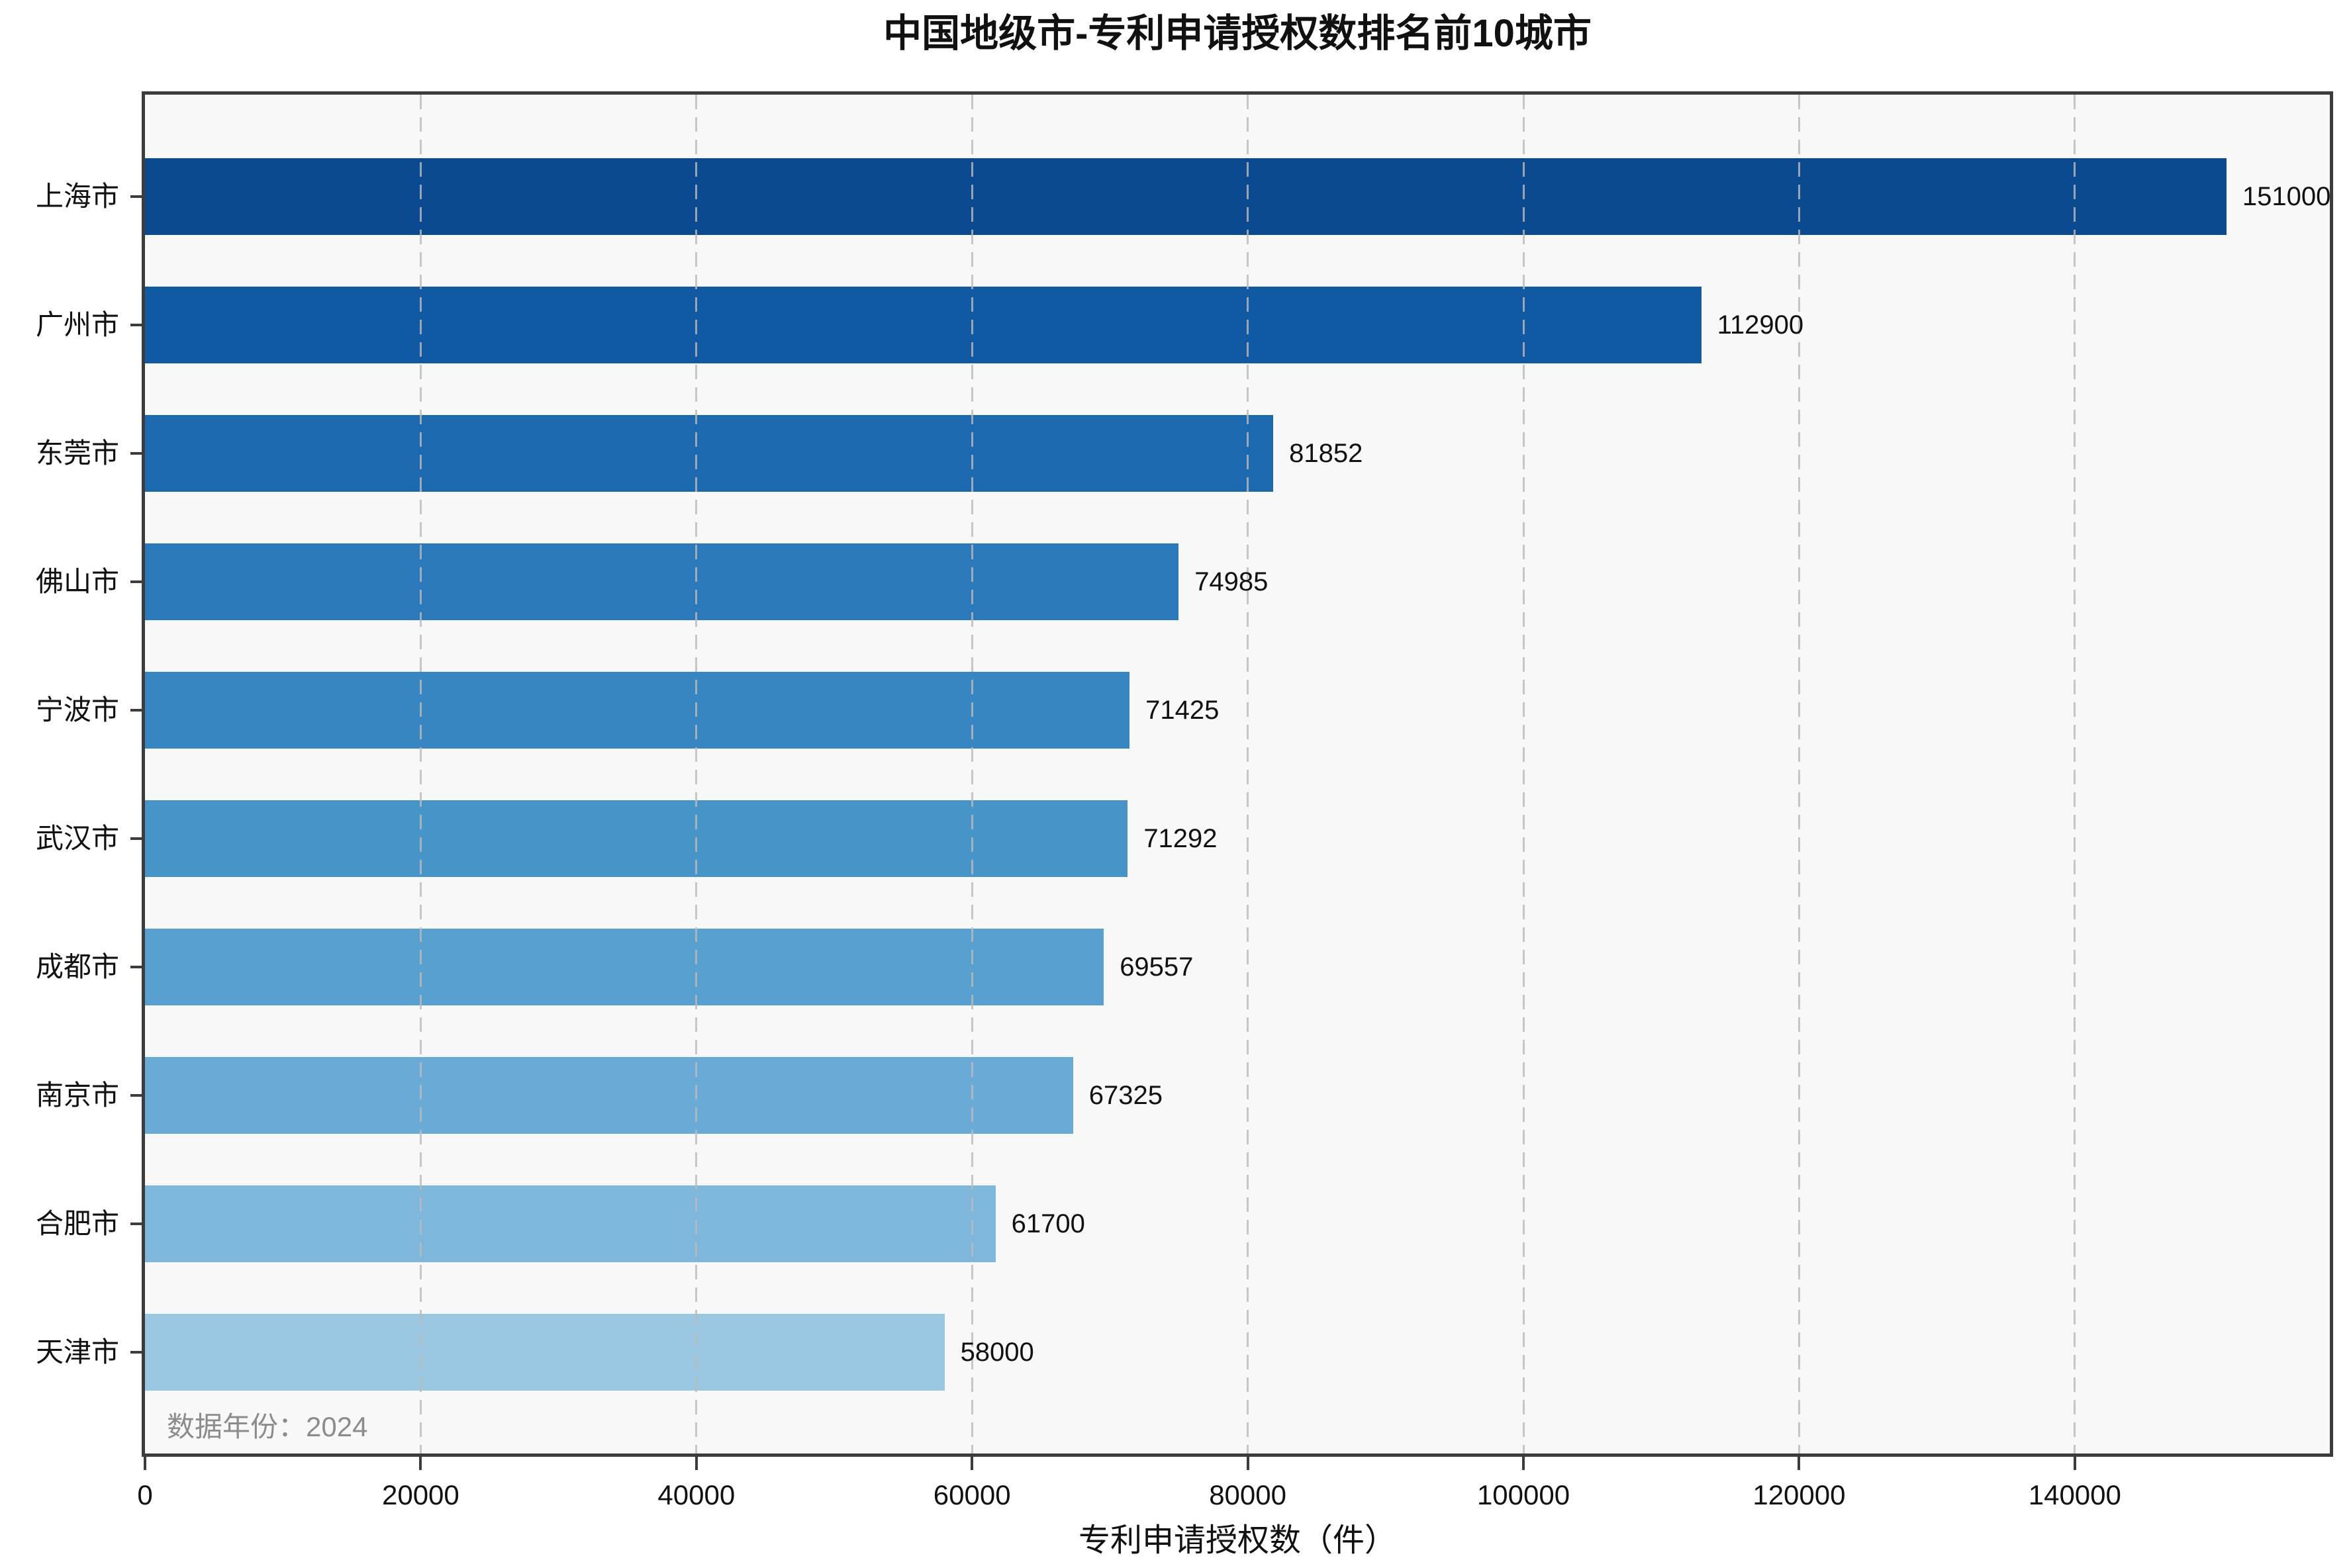 Image resolution: width=2351 pixels, height=1568 pixels. I want to click on x-tick-label: 60000, so click(972, 1494).